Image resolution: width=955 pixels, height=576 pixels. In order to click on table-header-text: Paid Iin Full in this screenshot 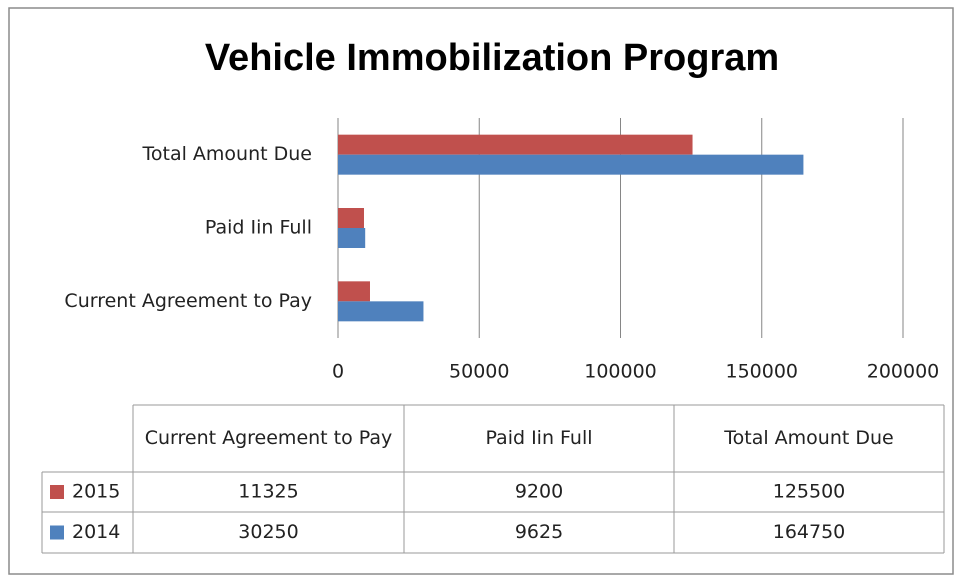, I will do `click(539, 437)`.